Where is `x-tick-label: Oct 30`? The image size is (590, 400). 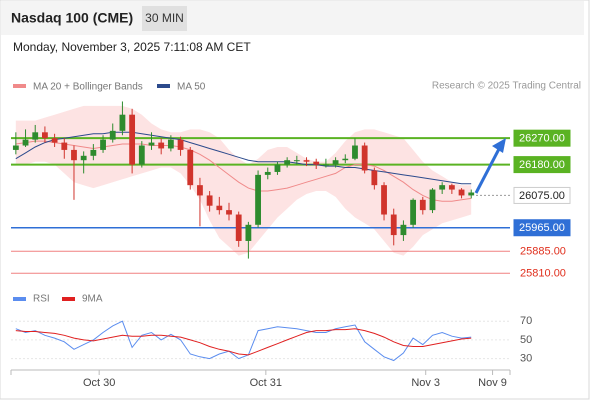 x-tick-label: Oct 30 is located at coordinates (99, 383).